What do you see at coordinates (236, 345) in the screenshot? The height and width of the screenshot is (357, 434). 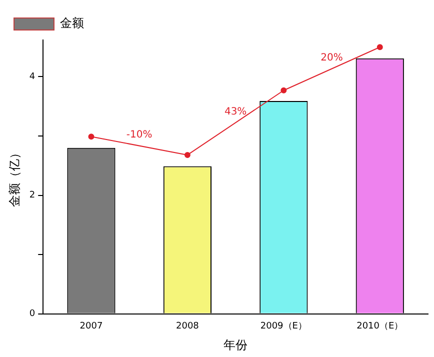 I see `x-axis-title: 年份` at bounding box center [236, 345].